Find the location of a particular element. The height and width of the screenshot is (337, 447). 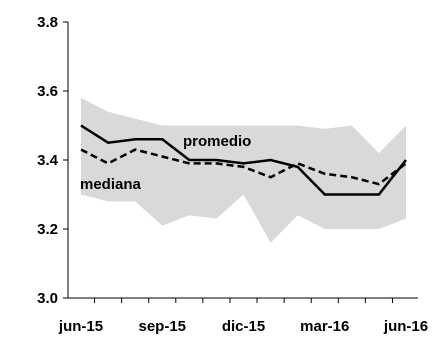

y-tick-label: 3.4 is located at coordinates (48, 160).